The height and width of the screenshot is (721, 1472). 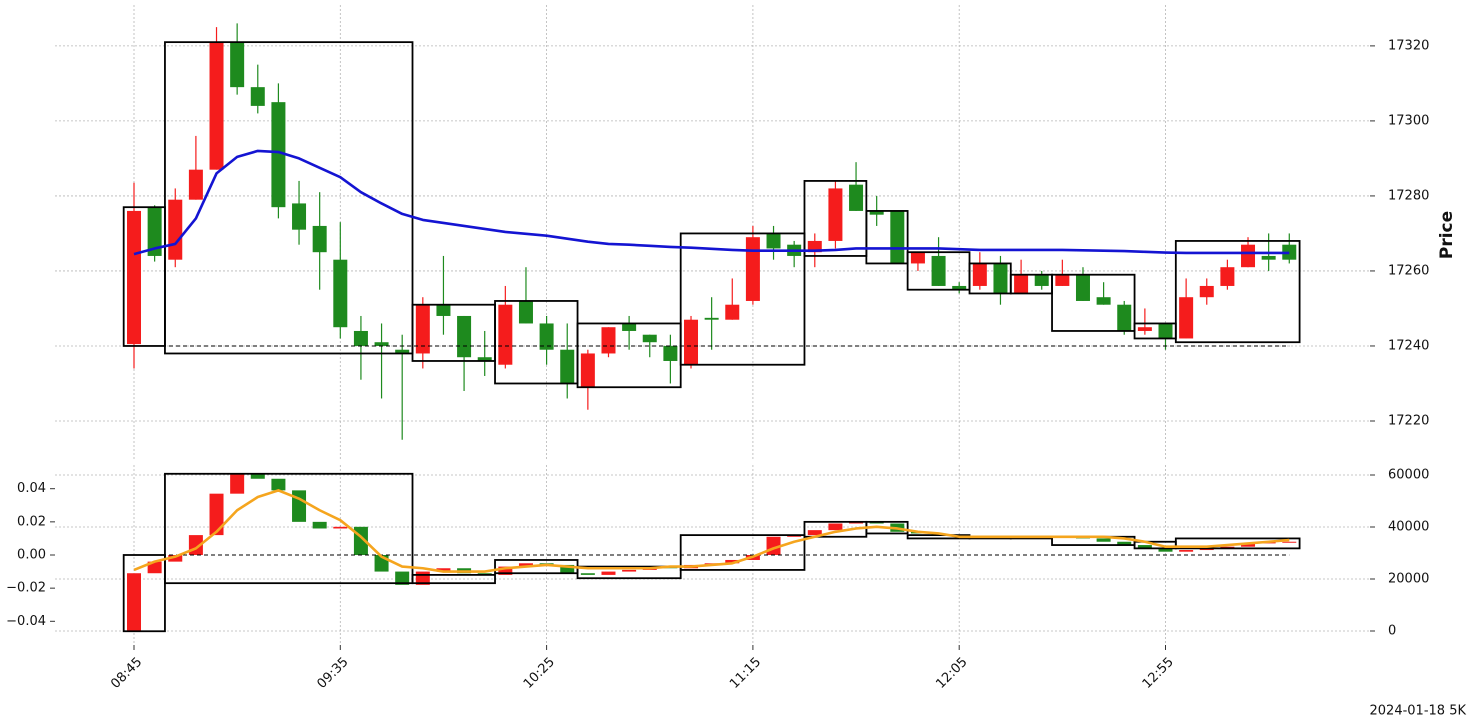 I want to click on x-tick-label: 09:35, so click(x=333, y=673).